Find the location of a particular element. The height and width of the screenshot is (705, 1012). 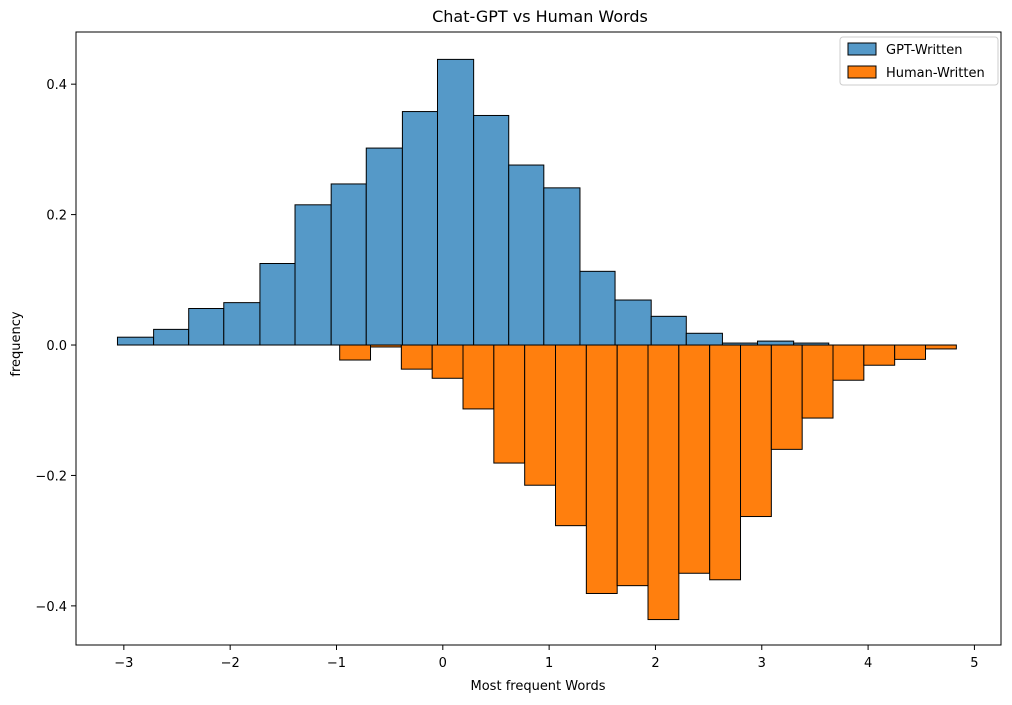

x-axis-ticks: −3 −2 −1 0 1 2 3 4 5 is located at coordinates (546, 658).